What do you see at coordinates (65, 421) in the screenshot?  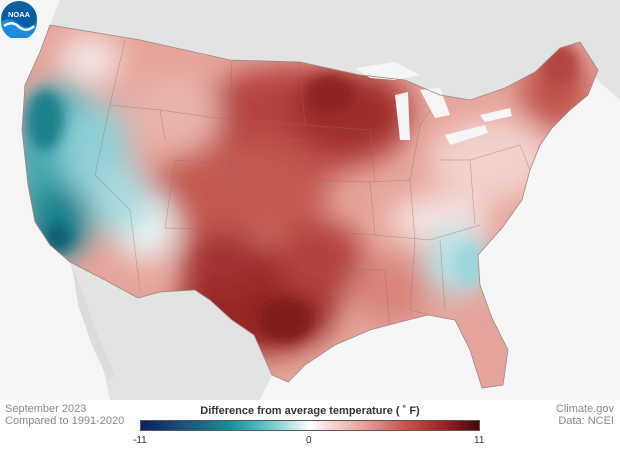 I see `baseline-label: Compared to 1991-2020` at bounding box center [65, 421].